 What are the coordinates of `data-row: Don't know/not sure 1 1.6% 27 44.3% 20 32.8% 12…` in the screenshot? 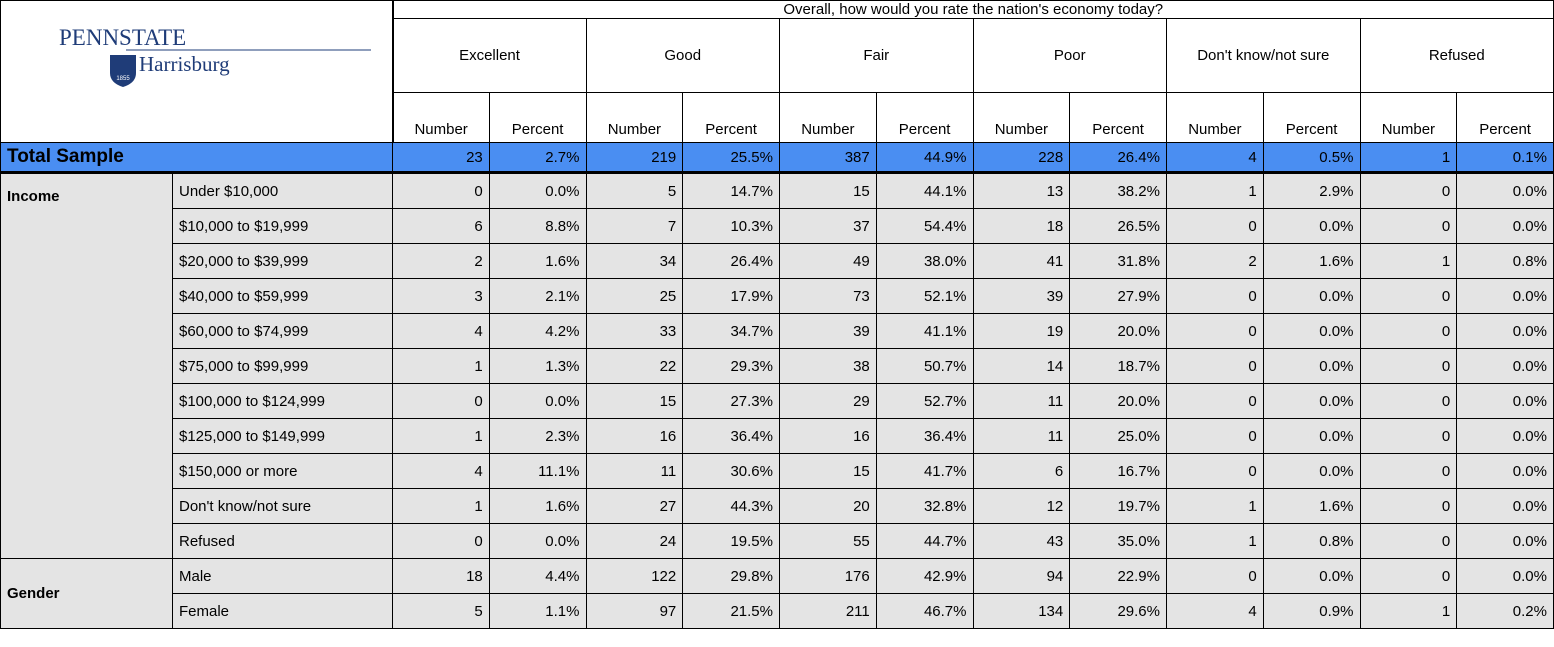 It's located at (777, 506).